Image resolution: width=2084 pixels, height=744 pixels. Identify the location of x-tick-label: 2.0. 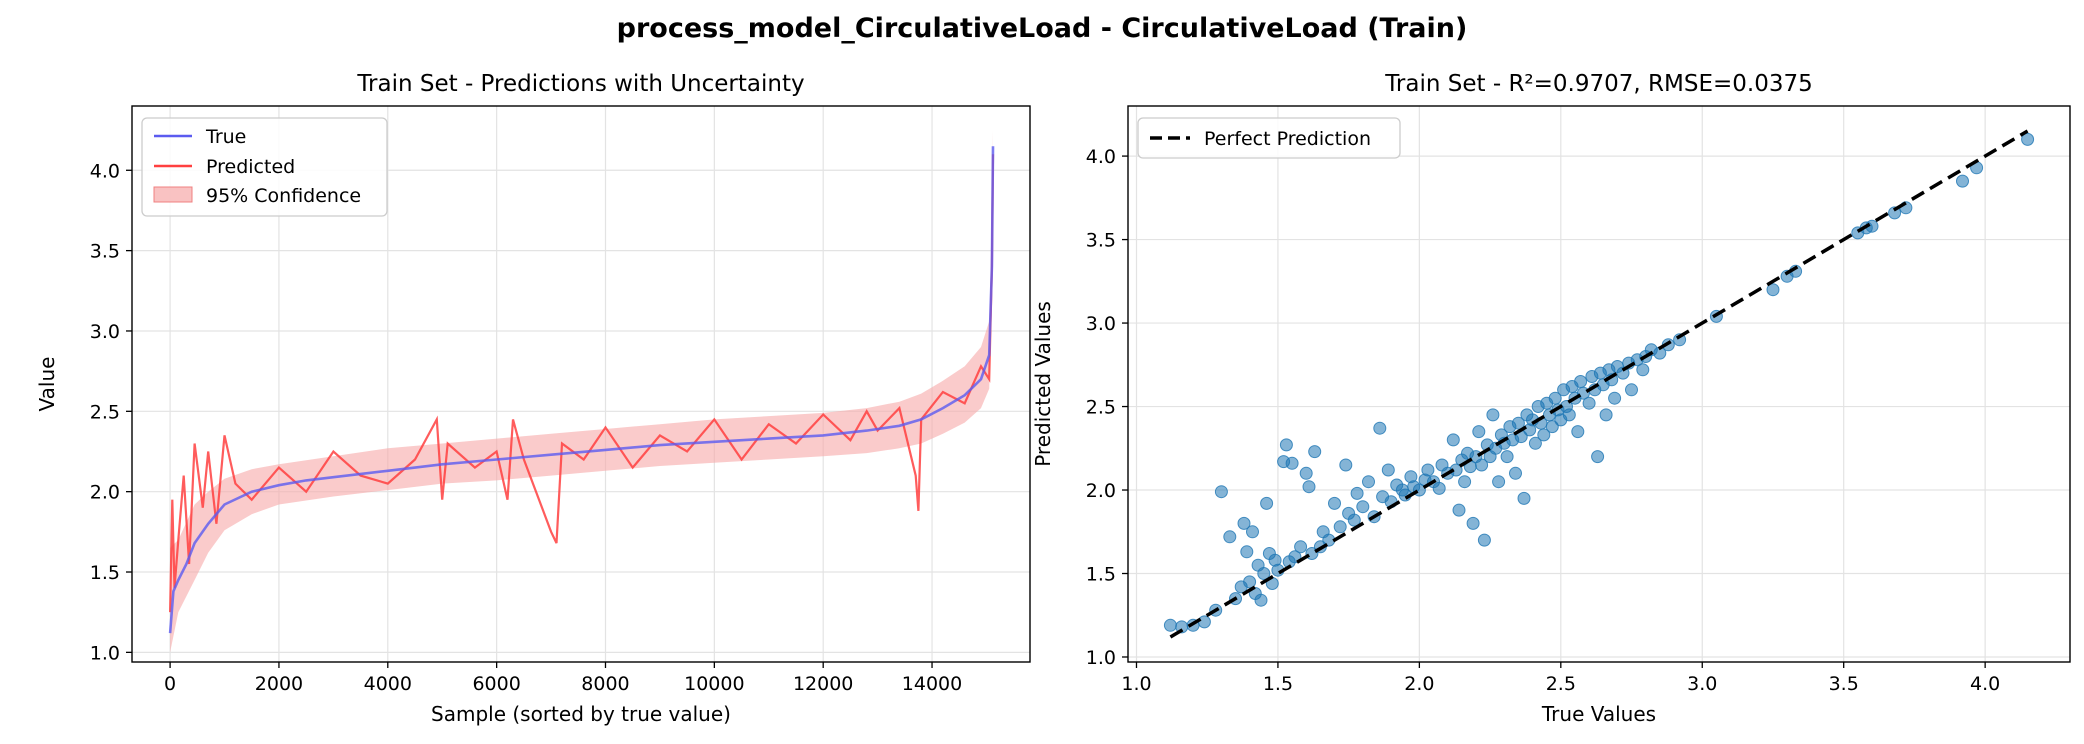
(1419, 684).